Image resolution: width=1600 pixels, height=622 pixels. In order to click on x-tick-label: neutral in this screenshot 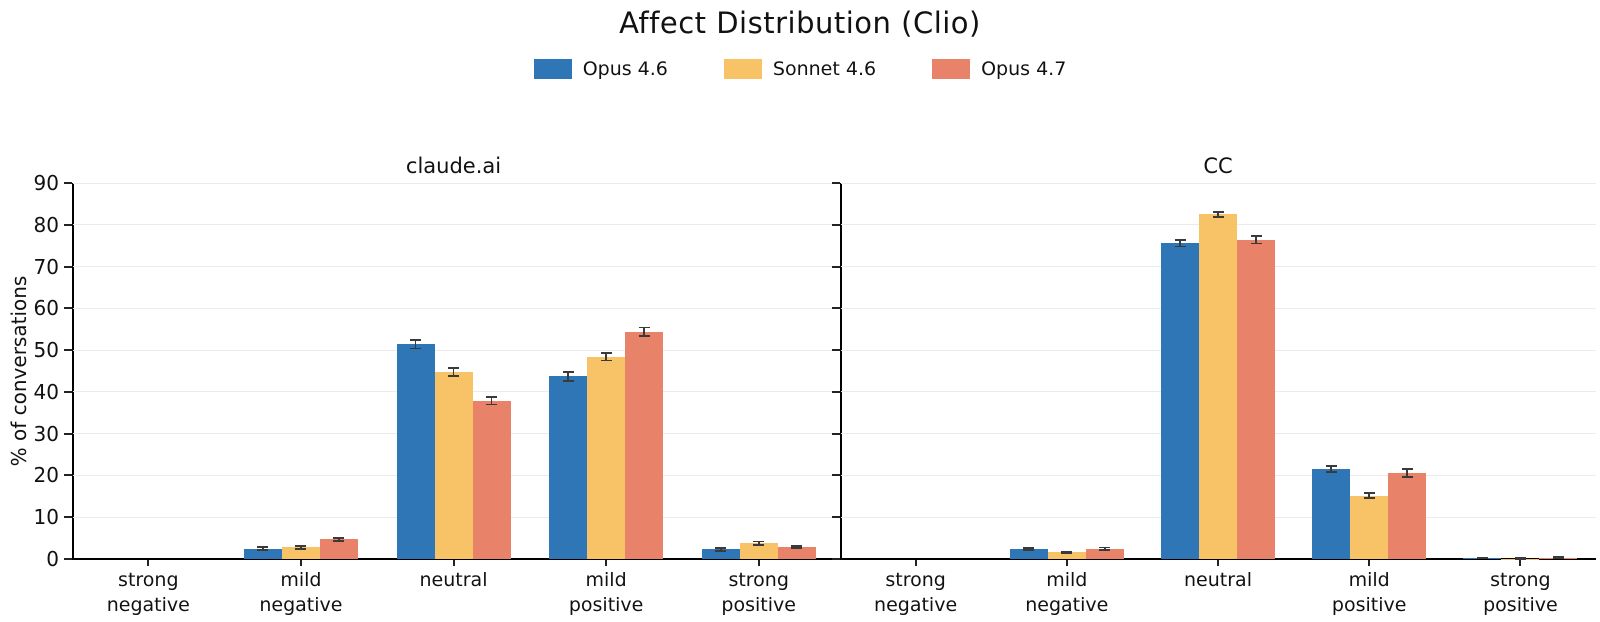, I will do `click(453, 580)`.